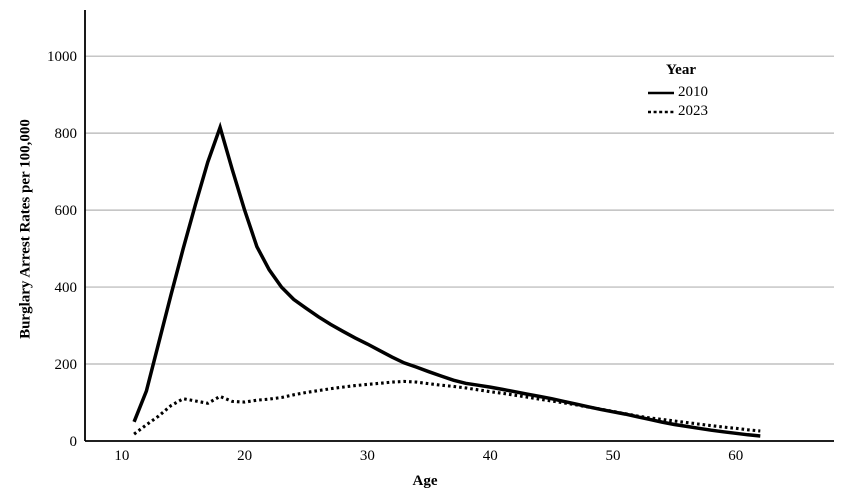 This screenshot has width=853, height=503. I want to click on legend-item-2023: 2023, so click(678, 111).